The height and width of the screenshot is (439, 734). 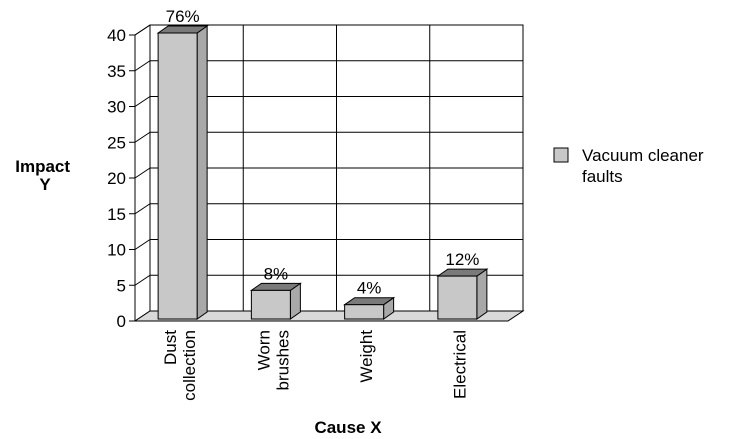 What do you see at coordinates (276, 273) in the screenshot?
I see `bar-data-label: 8%` at bounding box center [276, 273].